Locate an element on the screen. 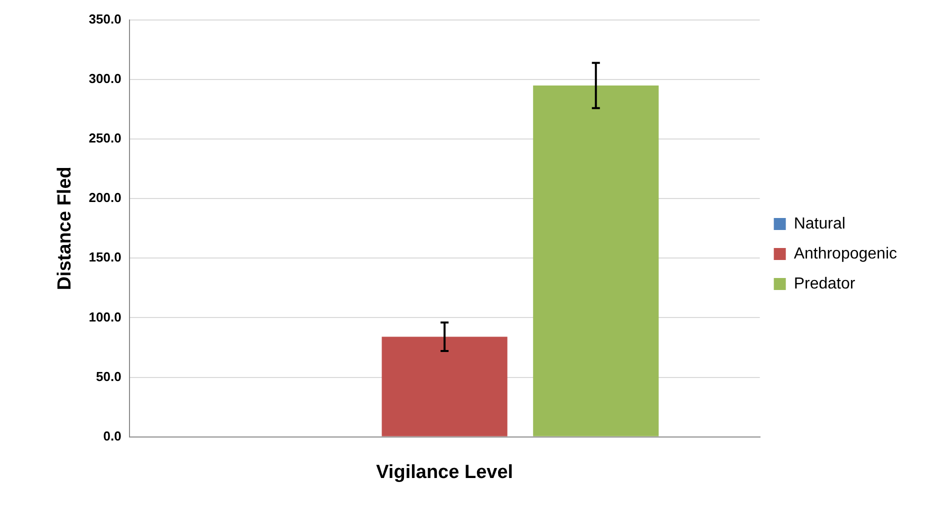  y-tick-label: 0.0 is located at coordinates (112, 436).